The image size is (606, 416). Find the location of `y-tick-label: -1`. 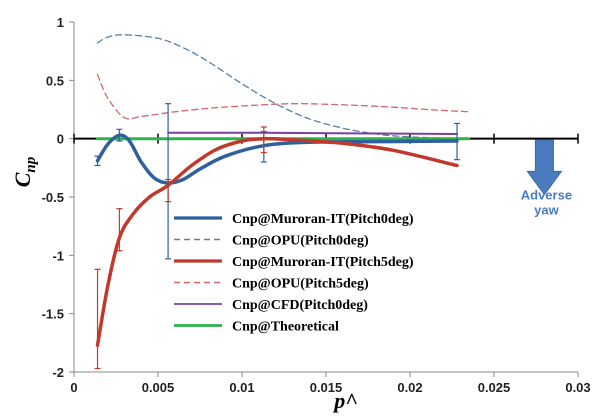

y-tick-label: -1 is located at coordinates (58, 255).